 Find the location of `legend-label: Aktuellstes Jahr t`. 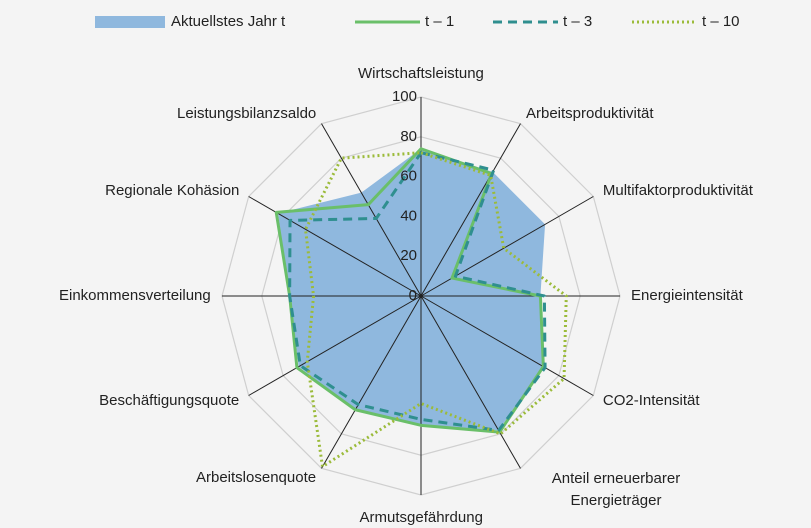

legend-label: Aktuellstes Jahr t is located at coordinates (228, 21).